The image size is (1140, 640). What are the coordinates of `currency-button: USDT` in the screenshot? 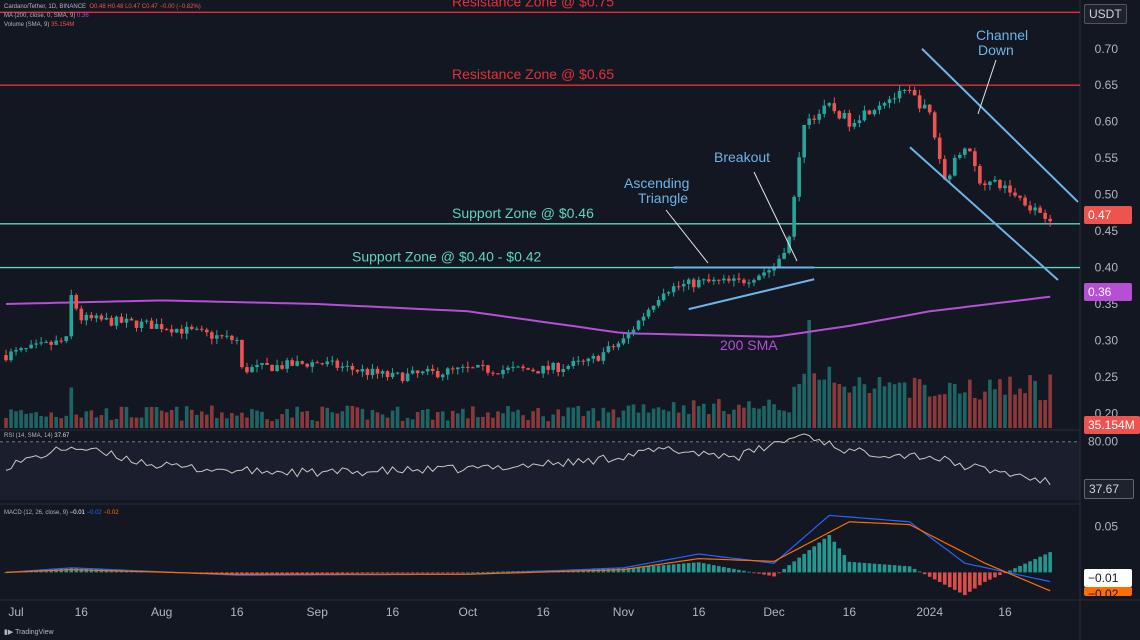 It's located at (1105, 14).